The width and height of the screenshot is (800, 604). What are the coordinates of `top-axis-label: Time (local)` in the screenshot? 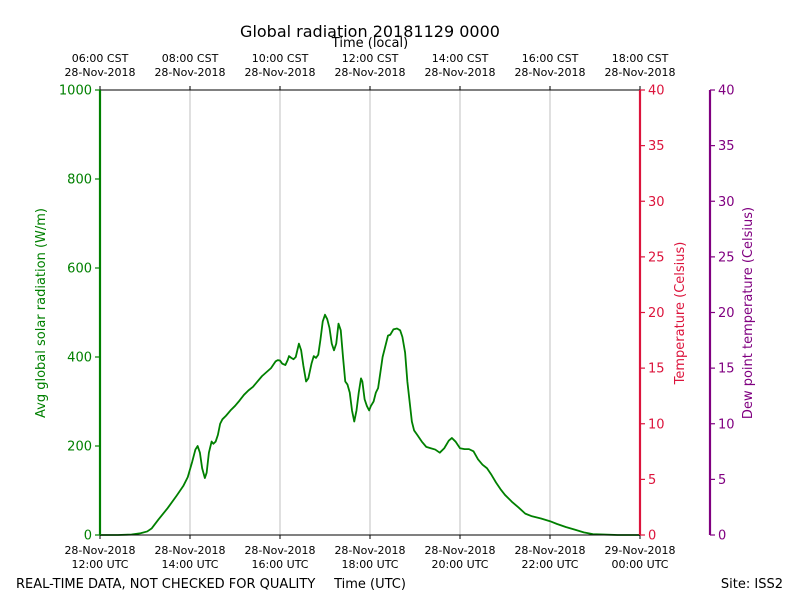 It's located at (369, 43).